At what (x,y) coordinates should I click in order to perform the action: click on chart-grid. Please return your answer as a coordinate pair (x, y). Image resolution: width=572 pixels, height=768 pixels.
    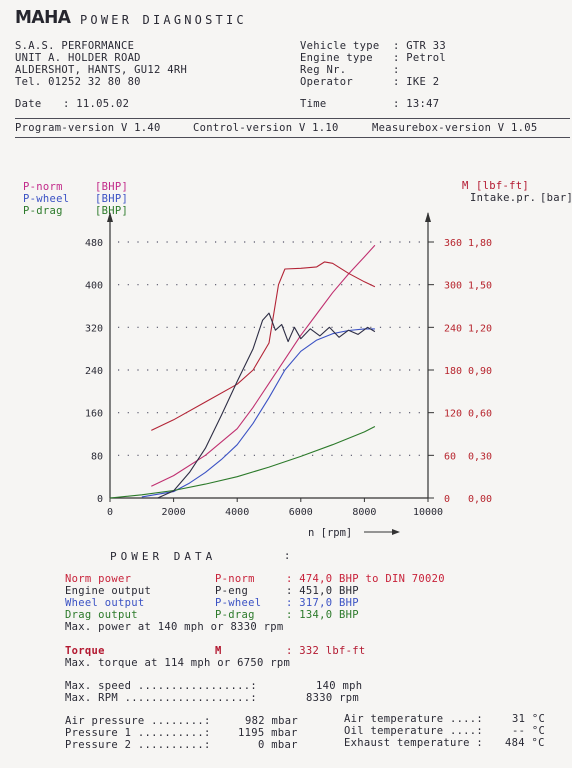
    Looking at the image, I should click on (271, 348).